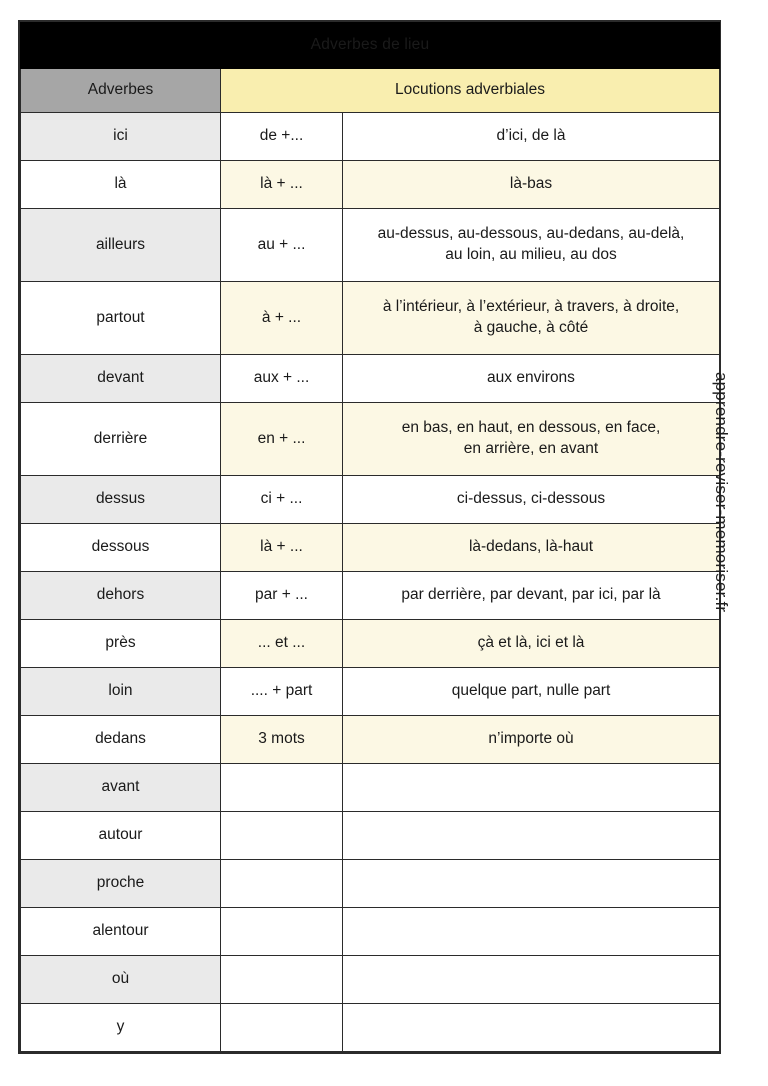 Image resolution: width=768 pixels, height=1086 pixels. I want to click on table-row: dessous là + ... là-dedans, là-haut, so click(370, 547).